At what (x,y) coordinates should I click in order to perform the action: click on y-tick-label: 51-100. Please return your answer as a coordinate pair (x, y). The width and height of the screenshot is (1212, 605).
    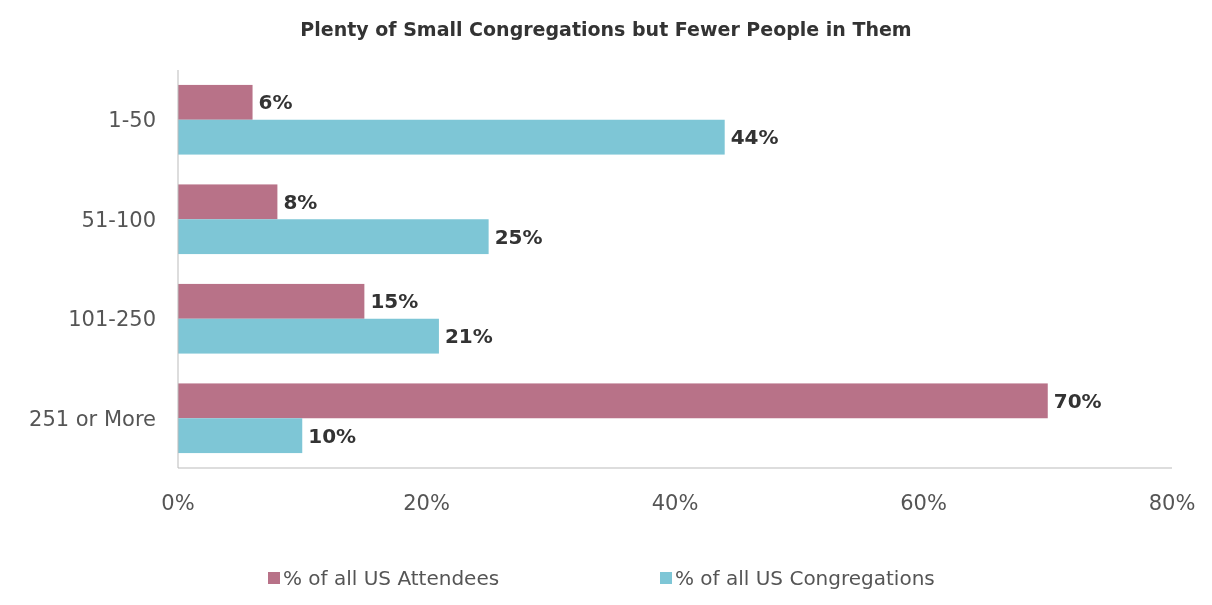
    Looking at the image, I should click on (118, 219).